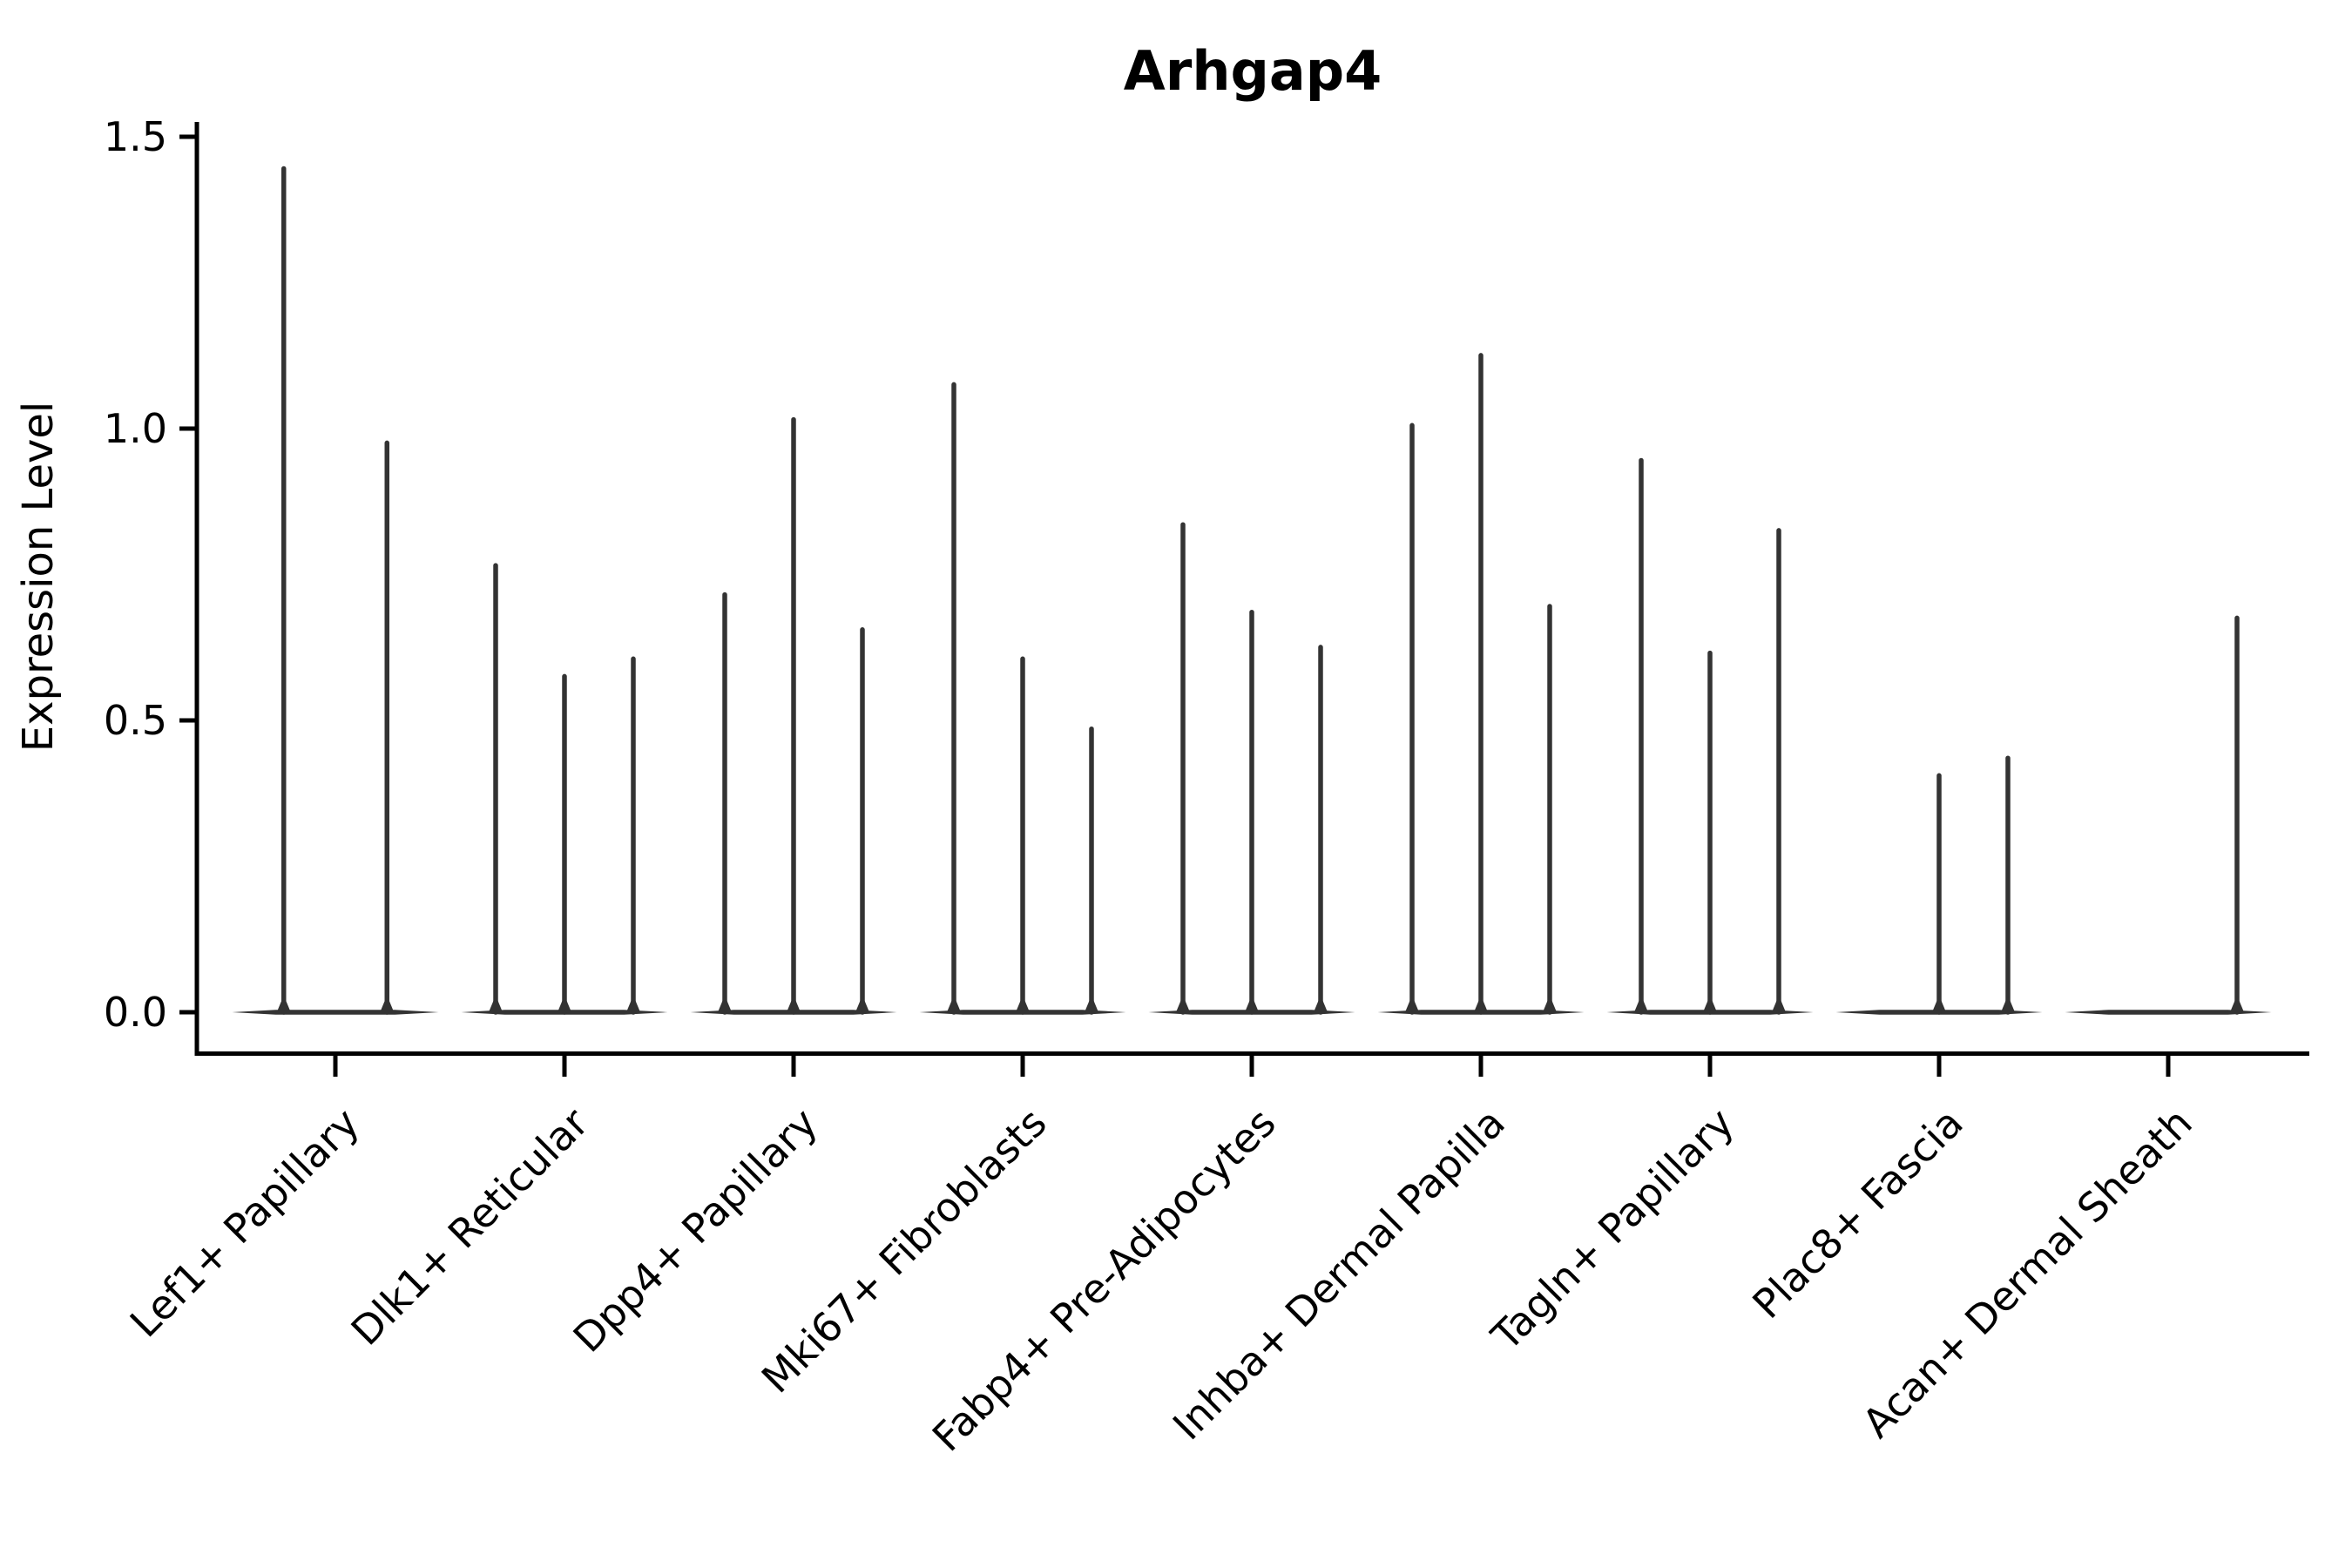  Describe the element at coordinates (135, 1013) in the screenshot. I see `y-tick-label: 0.0` at that location.